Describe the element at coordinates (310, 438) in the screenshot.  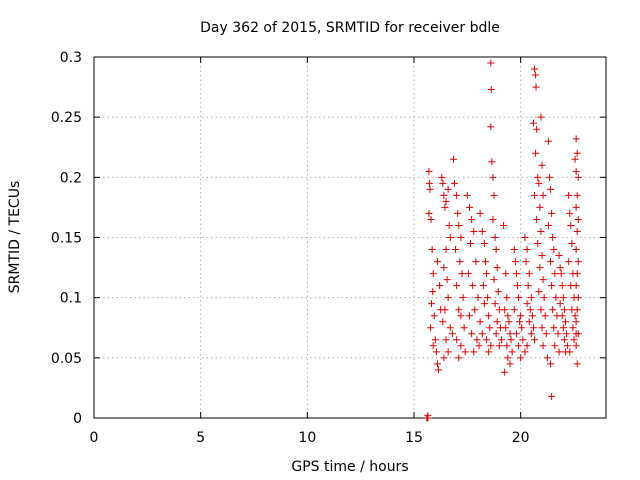
I see `x-tick-labels: 0 5 10 15 20` at that location.